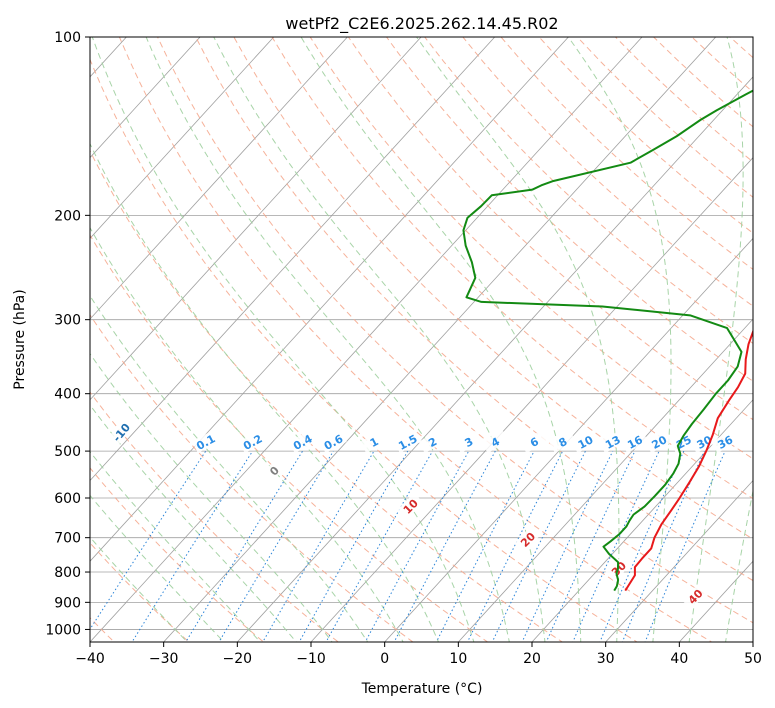 Image resolution: width=775 pixels, height=708 pixels. Describe the element at coordinates (63, 630) in the screenshot. I see `y-tick-label: 1000` at that location.